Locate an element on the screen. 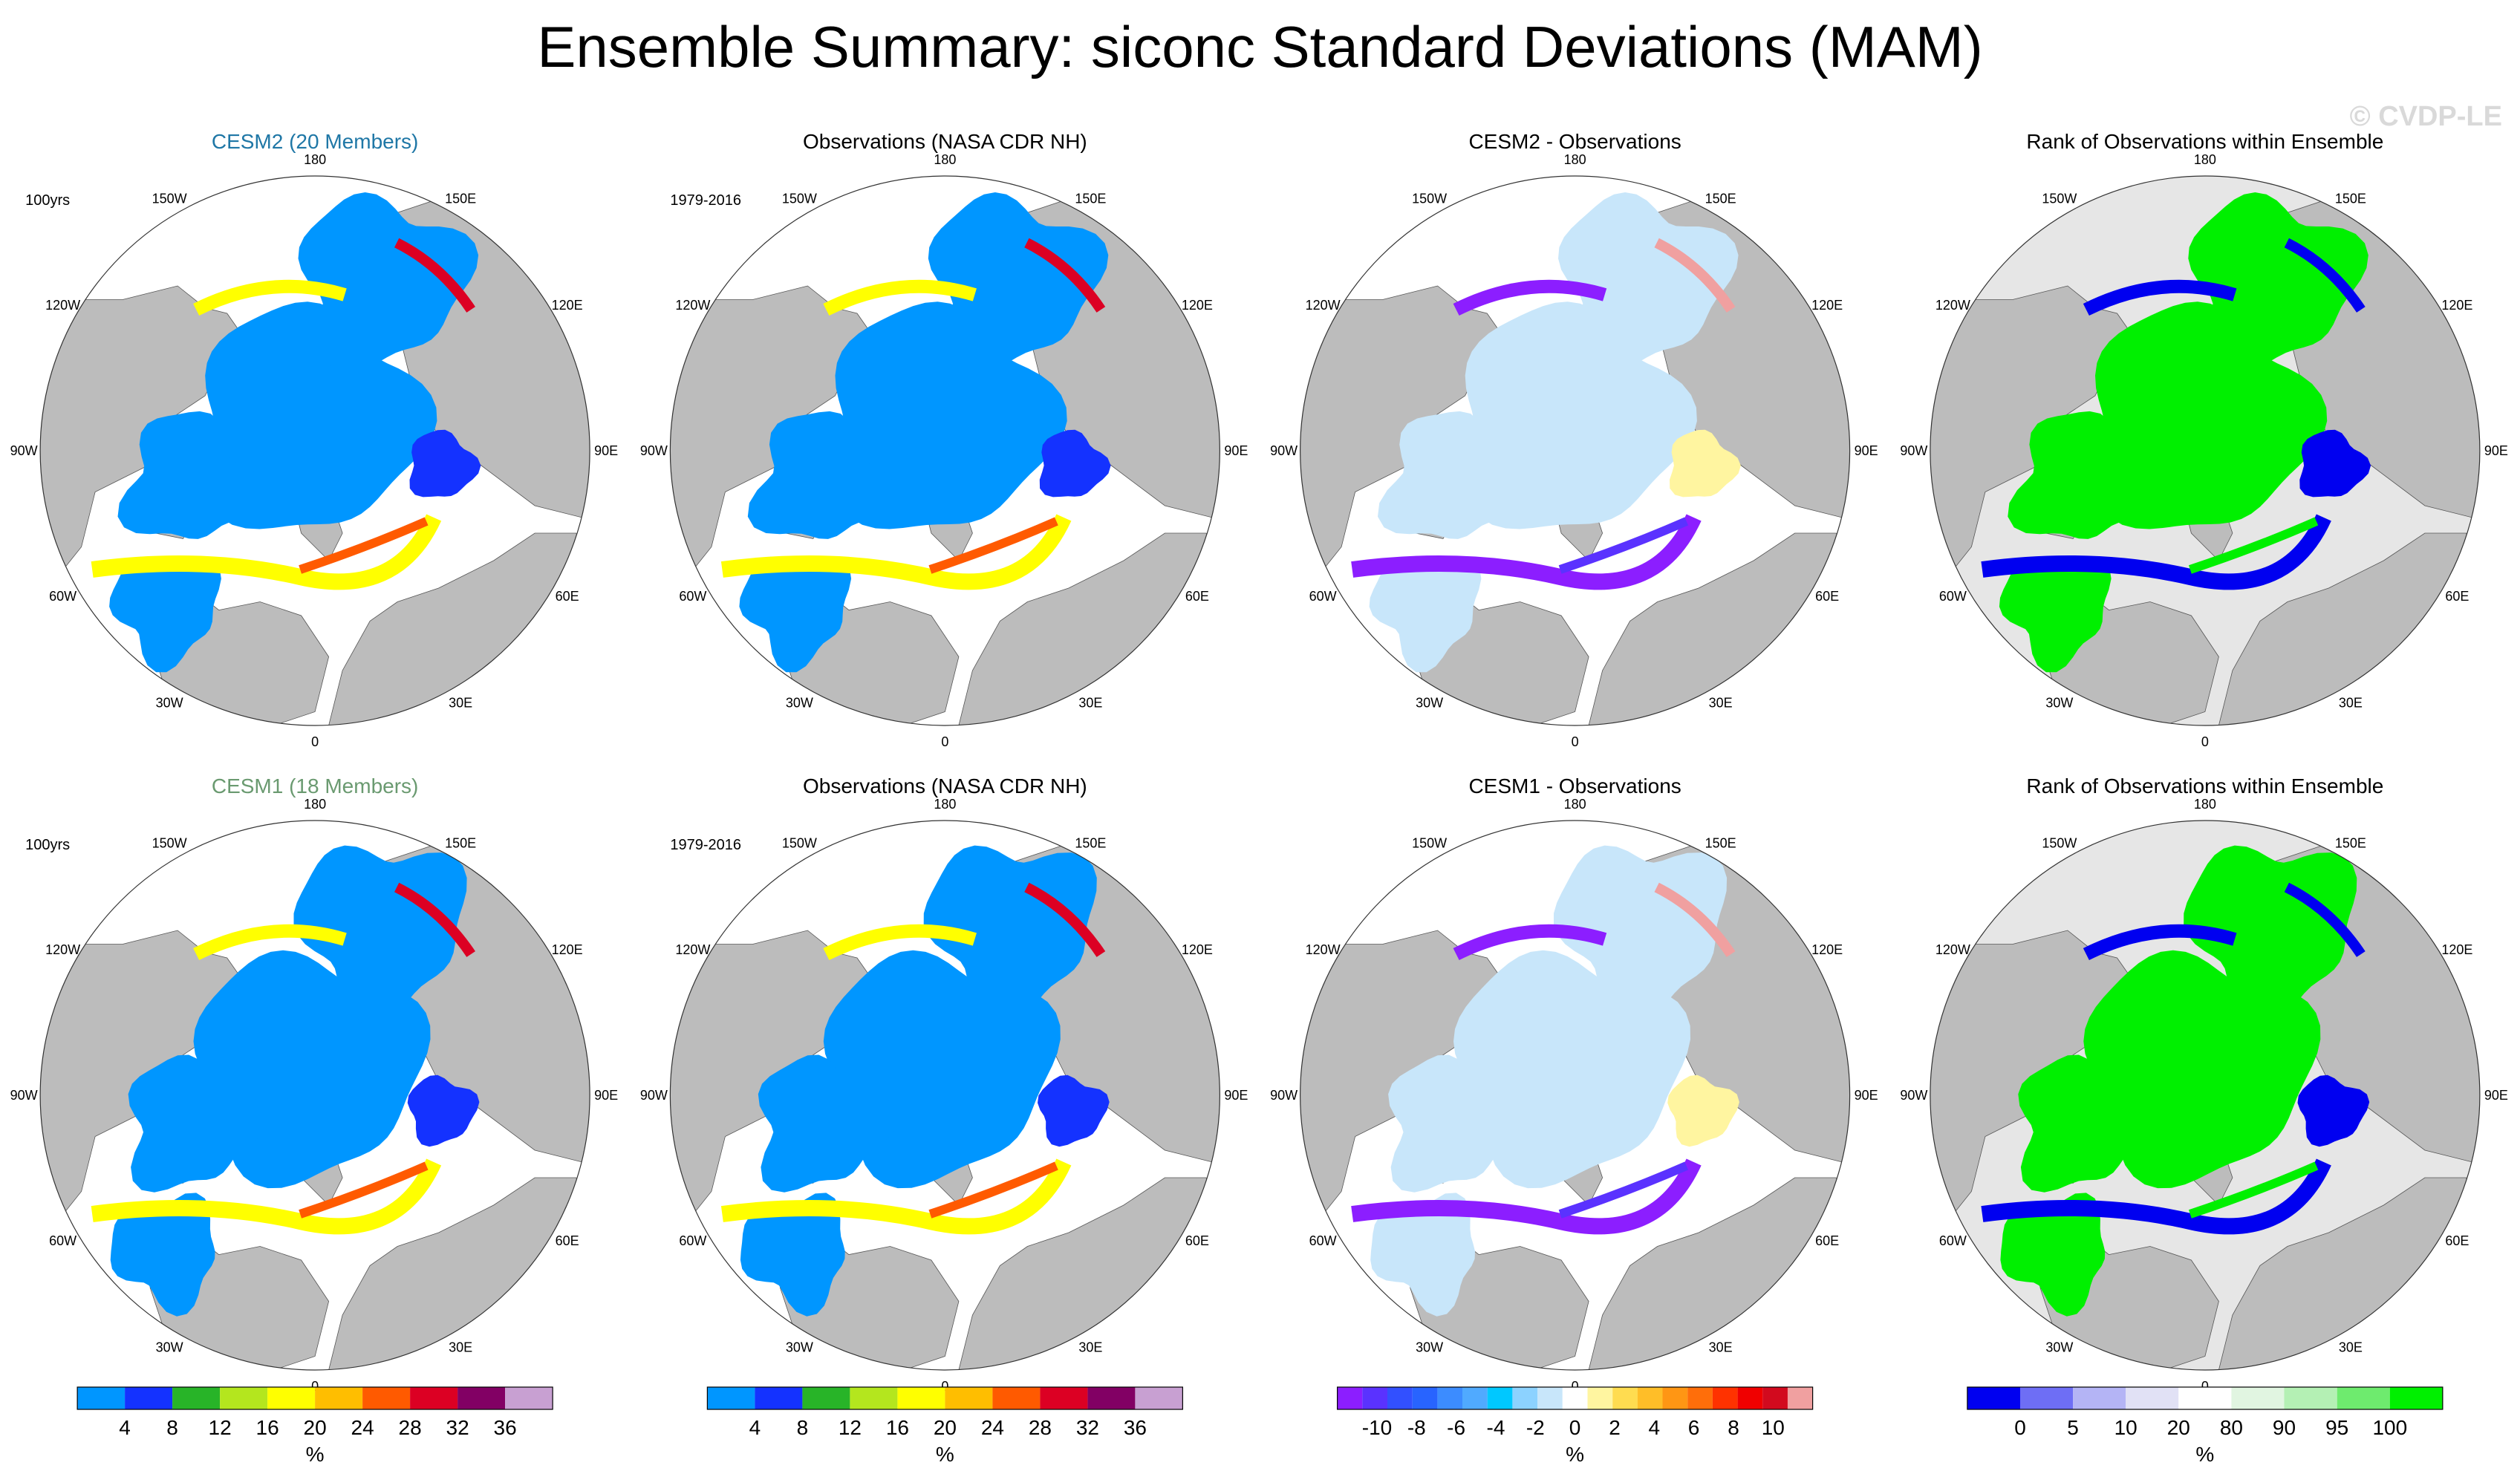 The width and height of the screenshot is (2520, 1471). map-panel-2-2: 180 150E 120E 90E 60E 30E 0 30W 60W 90W 120W 150W is located at coordinates (944, 1095).